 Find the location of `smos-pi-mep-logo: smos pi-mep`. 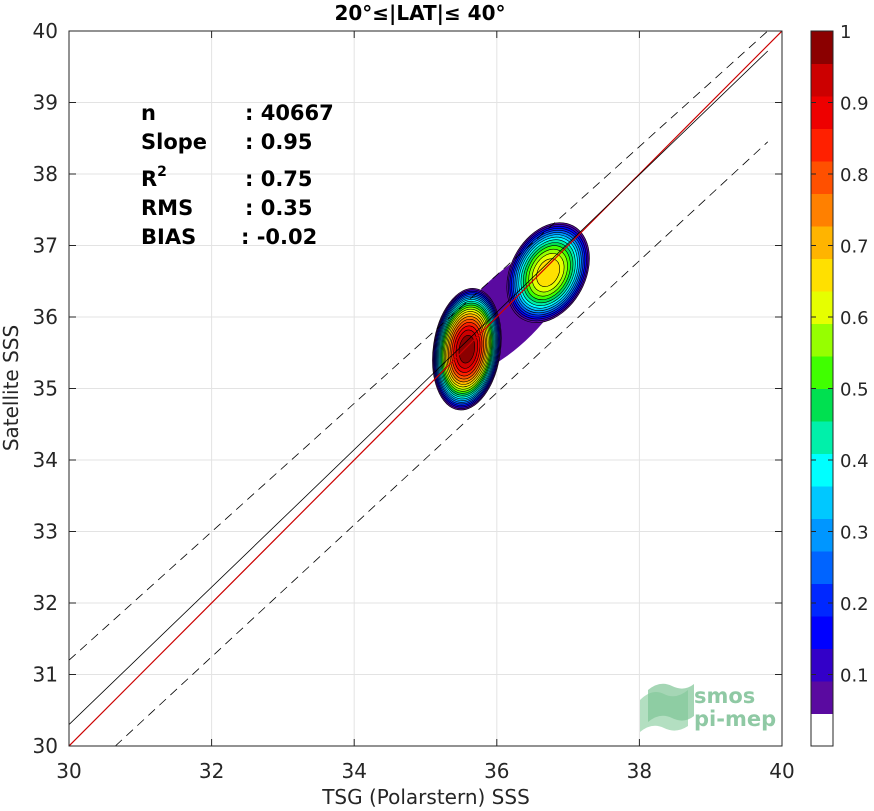

smos-pi-mep-logo: smos pi-mep is located at coordinates (708, 707).